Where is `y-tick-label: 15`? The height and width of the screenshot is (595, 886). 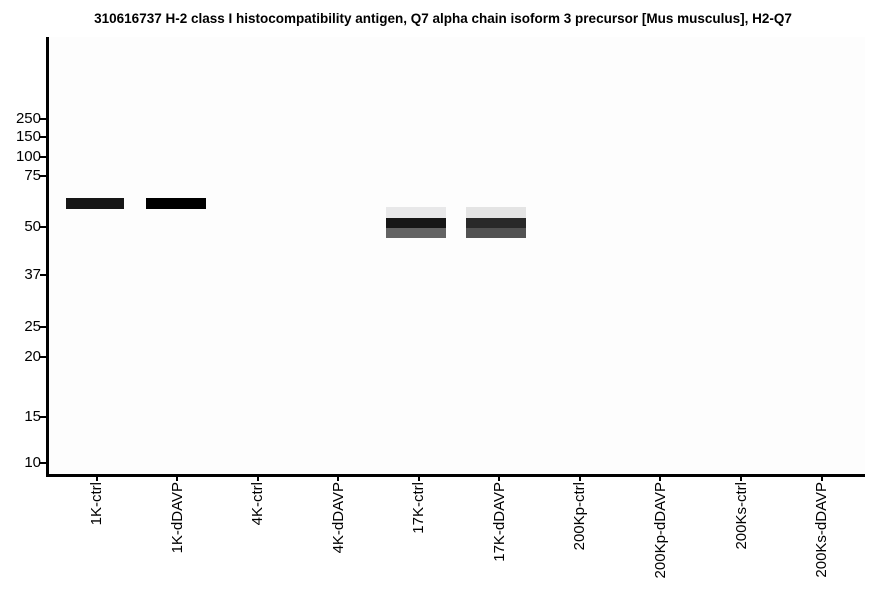
y-tick-label: 15 is located at coordinates (32, 416).